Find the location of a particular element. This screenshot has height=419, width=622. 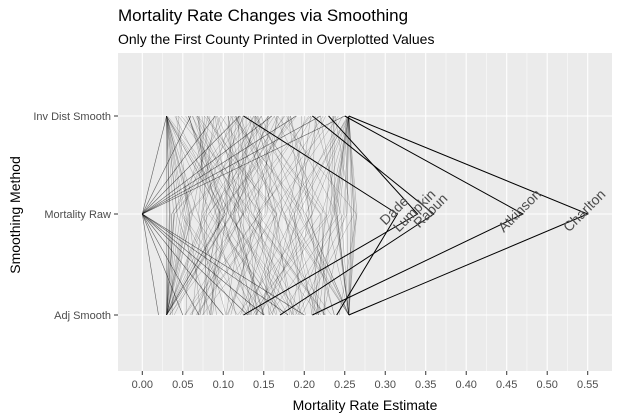

y-axis-label: Smoothing Method is located at coordinates (15, 215).